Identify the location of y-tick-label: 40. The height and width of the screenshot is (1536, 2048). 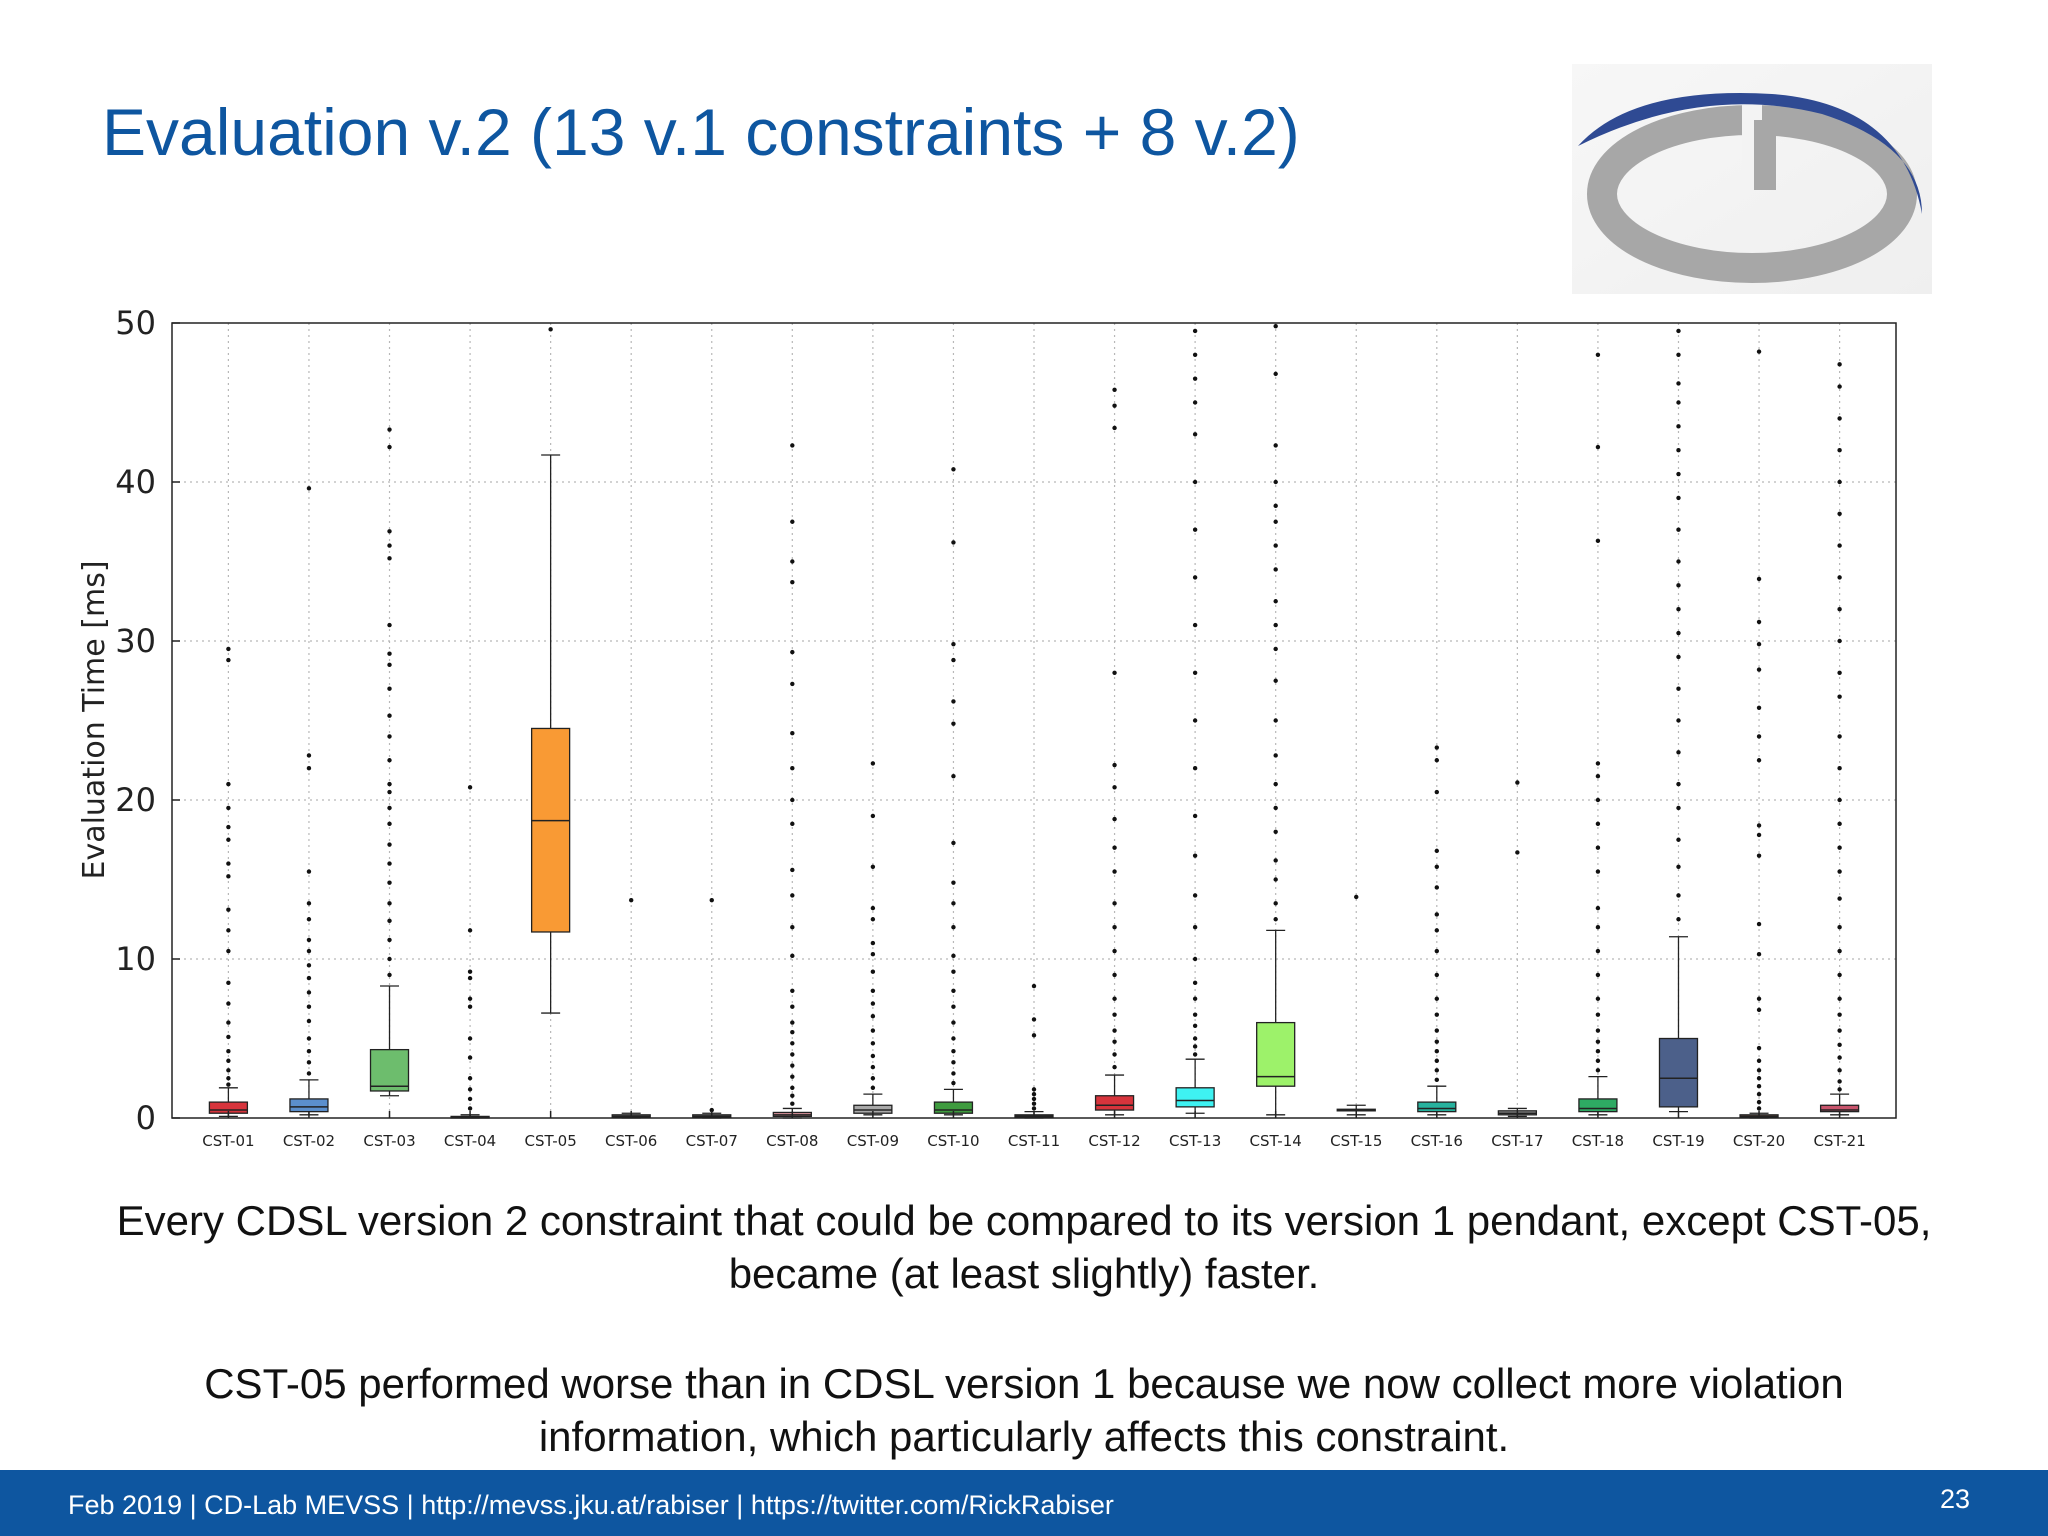
(135, 482).